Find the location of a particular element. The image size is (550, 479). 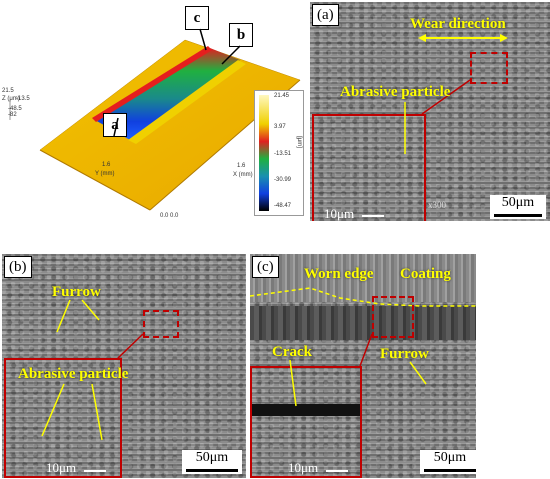

furrow-pointers-b is located at coordinates (78, 316).